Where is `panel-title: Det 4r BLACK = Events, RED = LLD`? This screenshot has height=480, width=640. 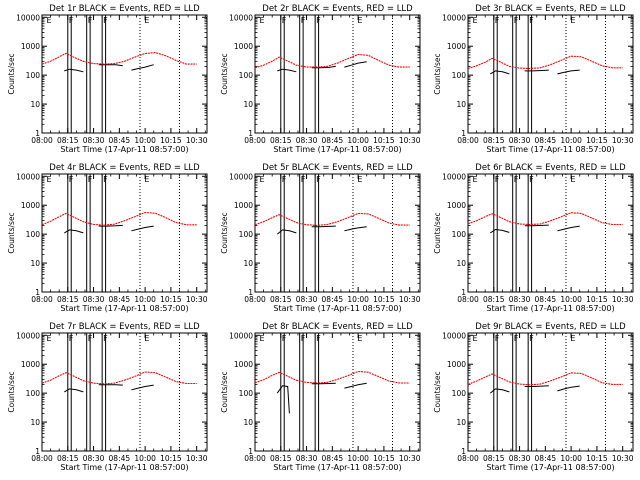
panel-title: Det 4r BLACK = Events, RED = LLD is located at coordinates (124, 168).